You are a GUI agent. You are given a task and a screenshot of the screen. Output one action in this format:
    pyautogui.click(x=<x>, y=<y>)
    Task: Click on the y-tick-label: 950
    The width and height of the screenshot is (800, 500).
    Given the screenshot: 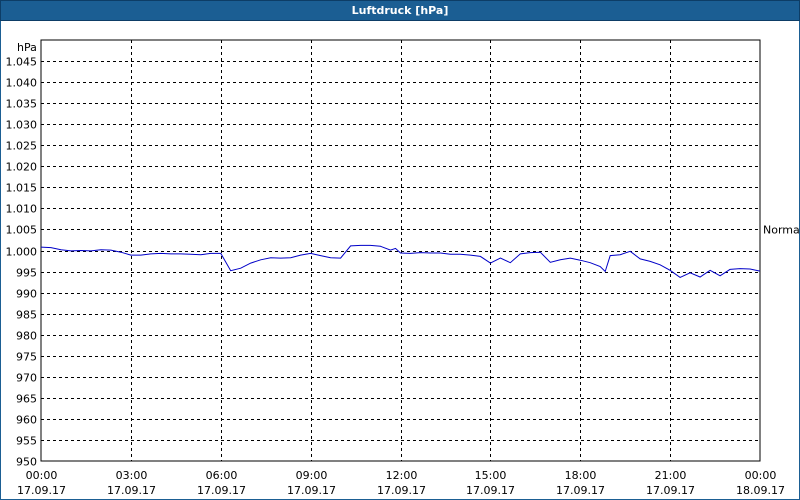 What is the action you would take?
    pyautogui.click(x=26, y=462)
    